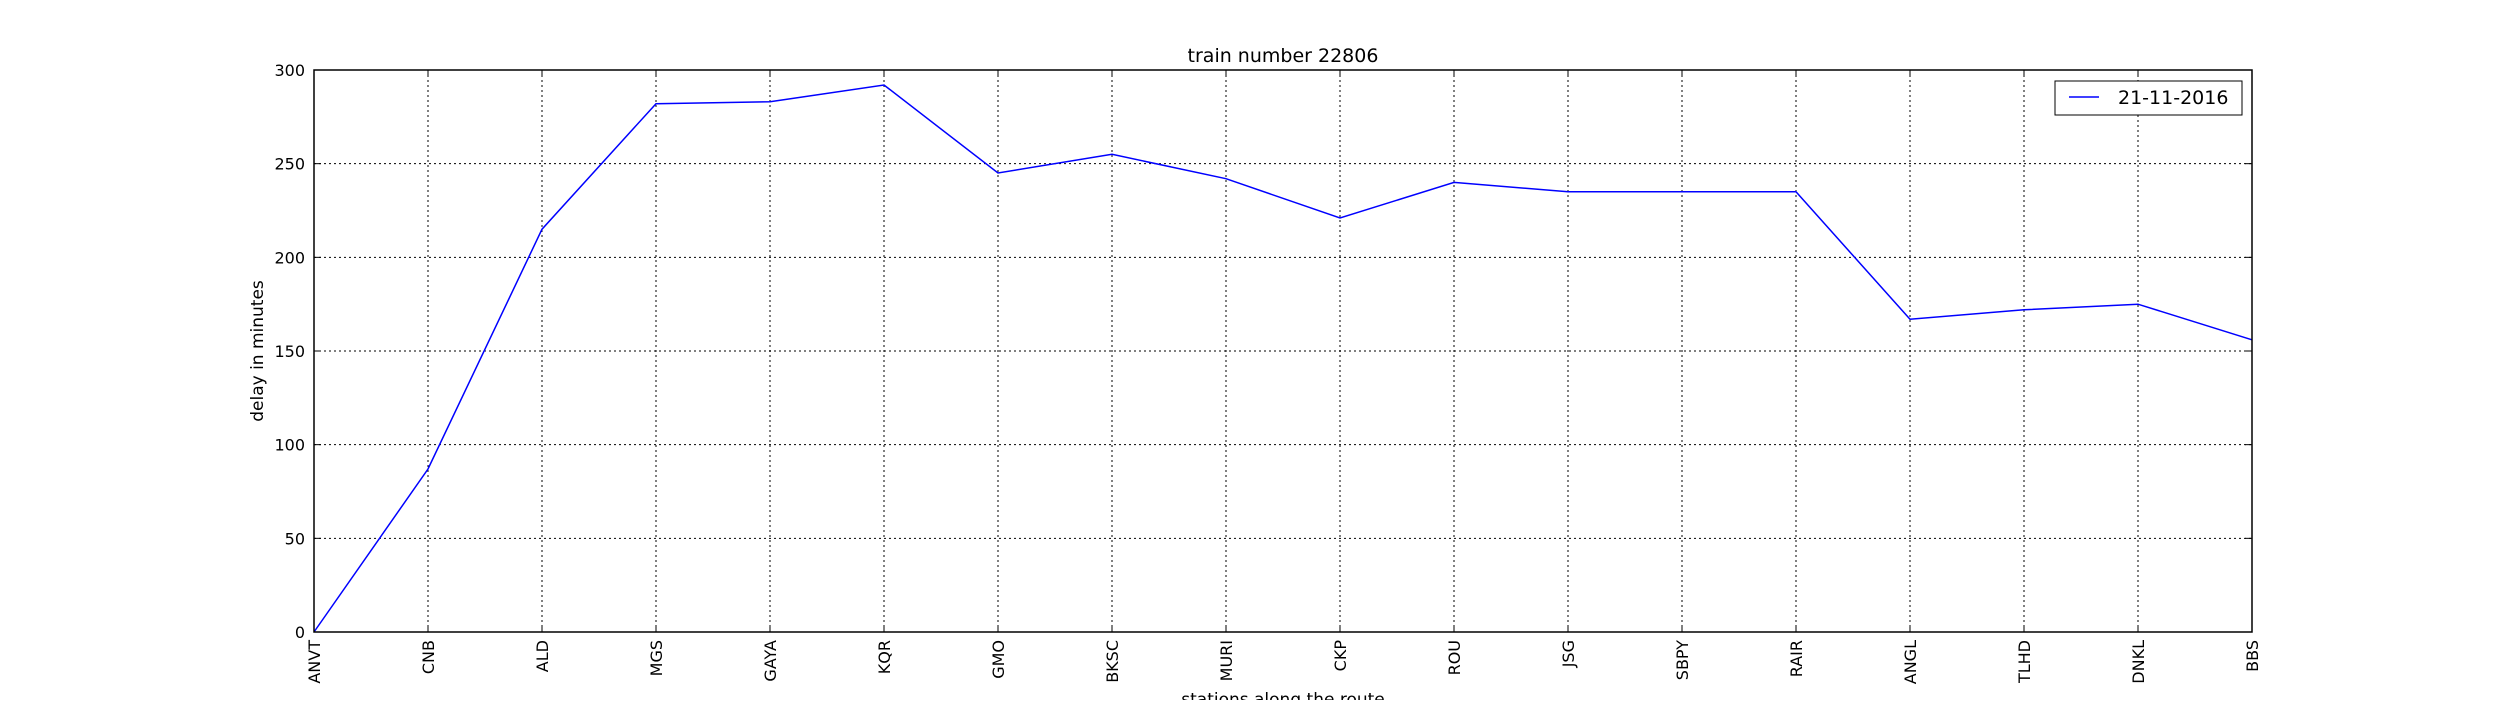  What do you see at coordinates (289, 70) in the screenshot?
I see `y-tick-label: 300` at bounding box center [289, 70].